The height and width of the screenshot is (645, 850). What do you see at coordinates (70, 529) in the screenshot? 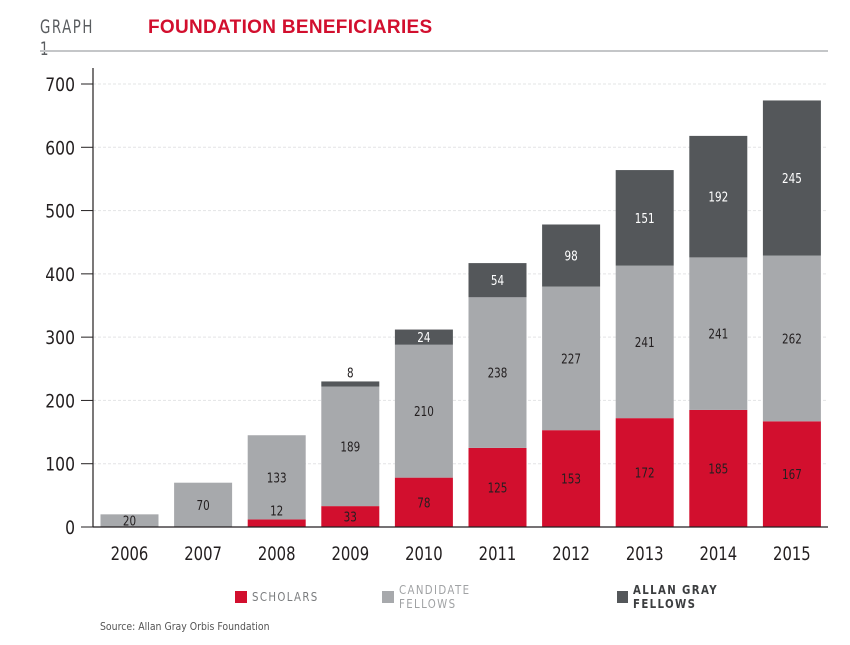
I see `y-tick-label: 0` at bounding box center [70, 529].